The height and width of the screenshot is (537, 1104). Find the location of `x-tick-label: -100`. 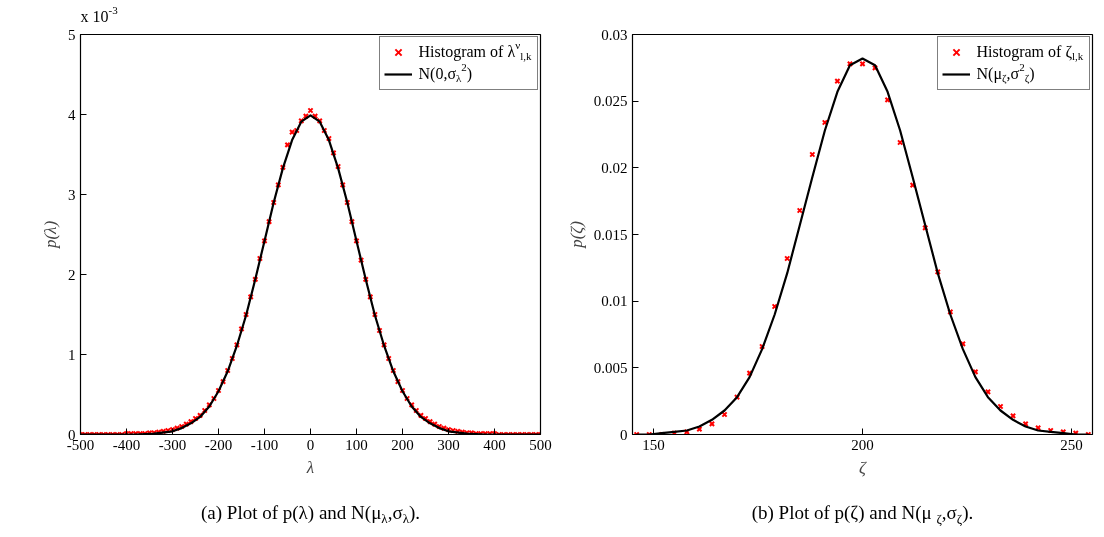

x-tick-label: -100 is located at coordinates (264, 444).